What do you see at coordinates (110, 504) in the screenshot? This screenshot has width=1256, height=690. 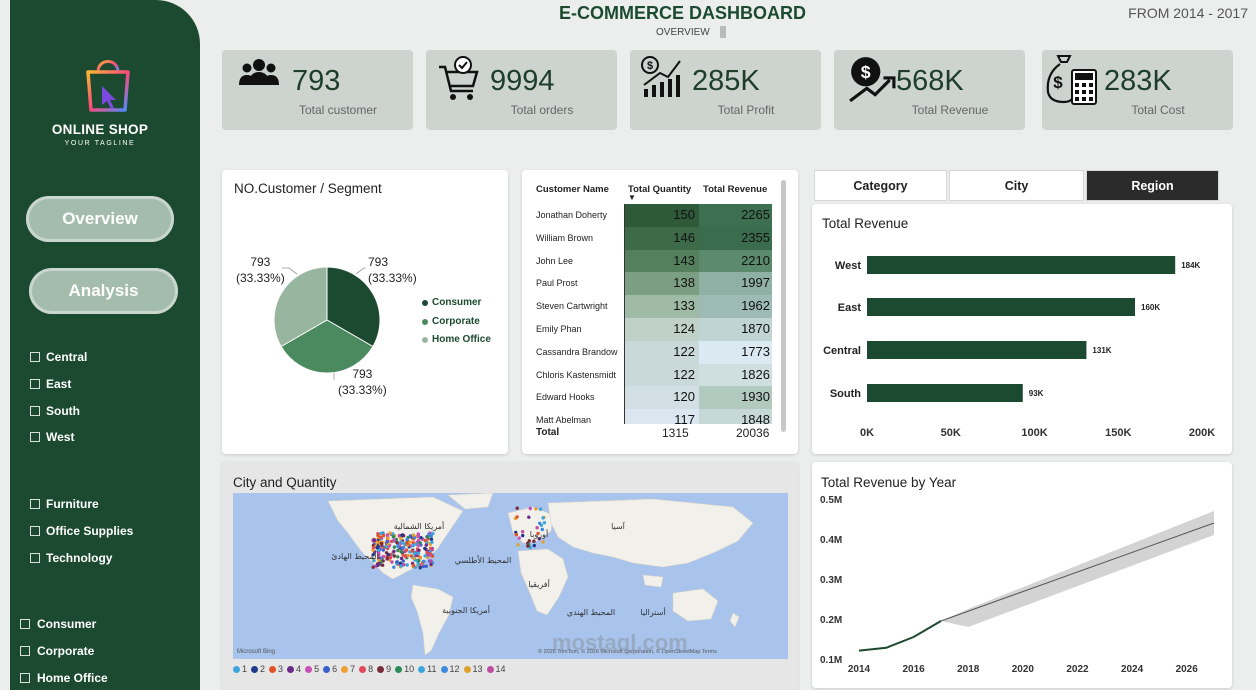 I see `slicer-item-furniture: Furniture` at bounding box center [110, 504].